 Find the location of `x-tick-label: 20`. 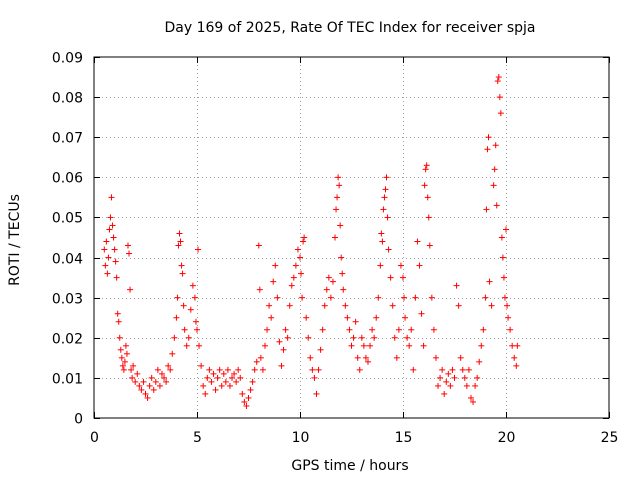

x-tick-label: 20 is located at coordinates (507, 438).